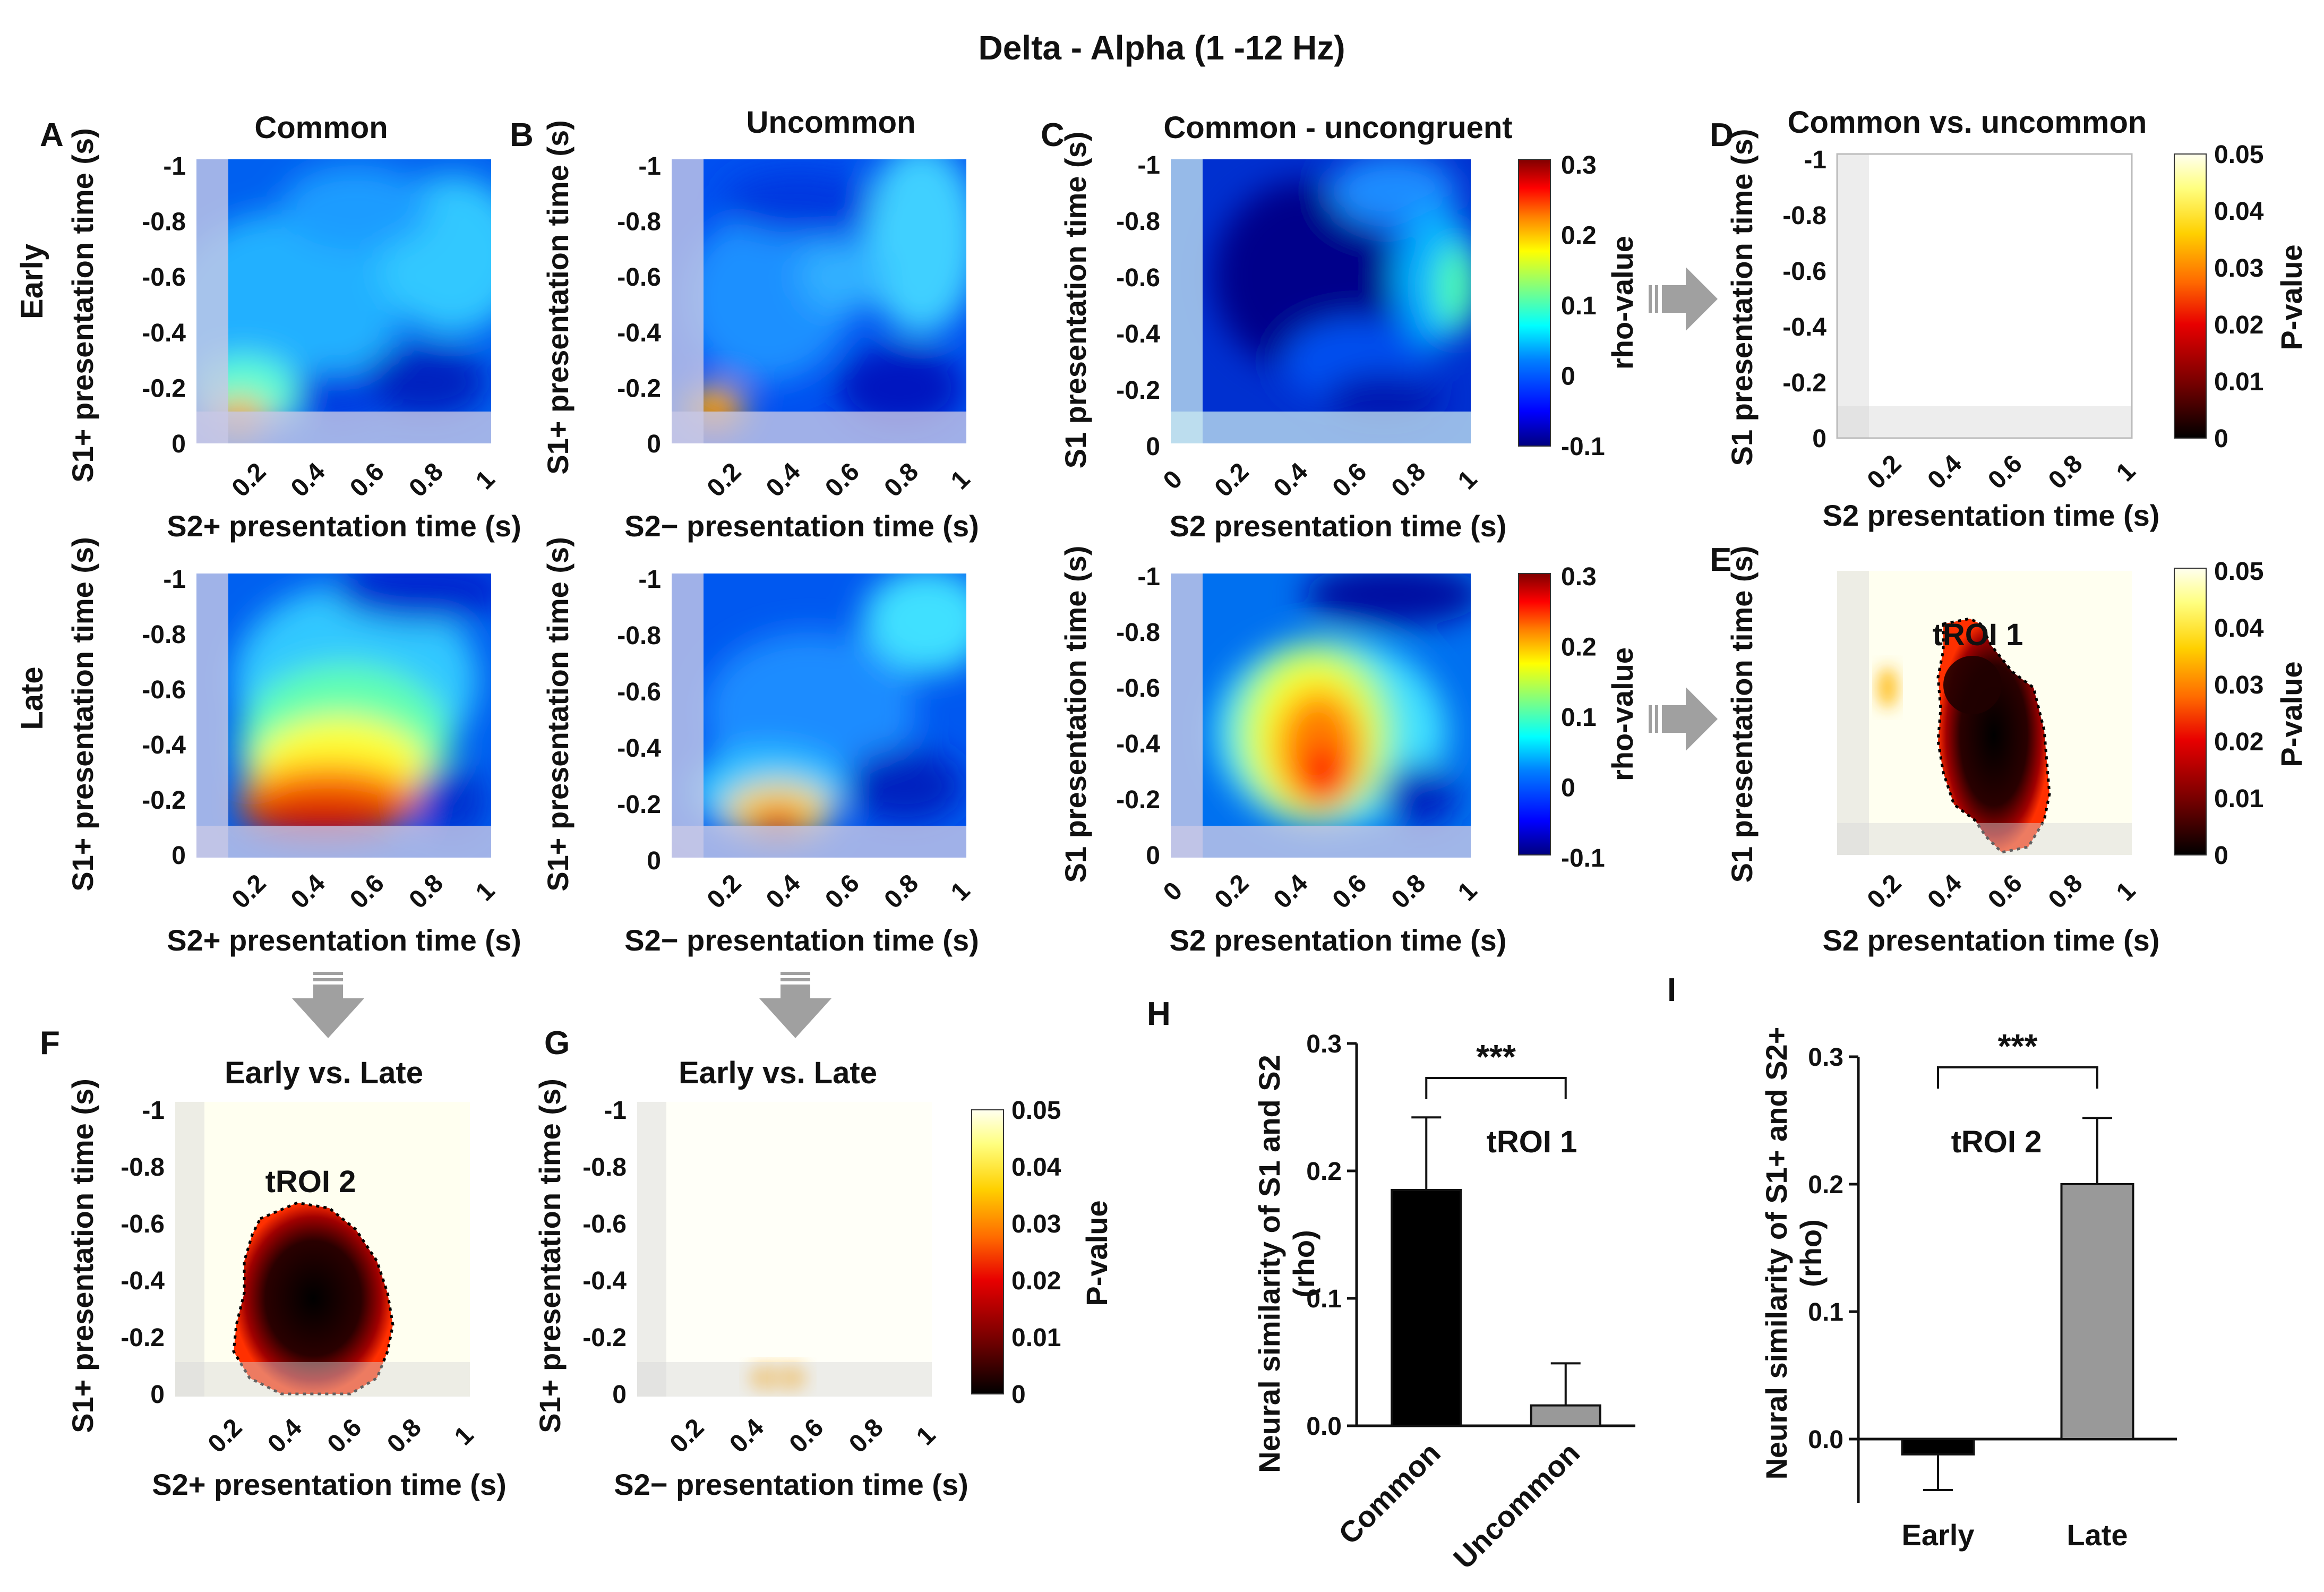 The image size is (2324, 1592). Describe the element at coordinates (1583, 306) in the screenshot. I see `colorbar-ticks-rho-early: 0.3 0.2 0.1 0 -0.1` at that location.